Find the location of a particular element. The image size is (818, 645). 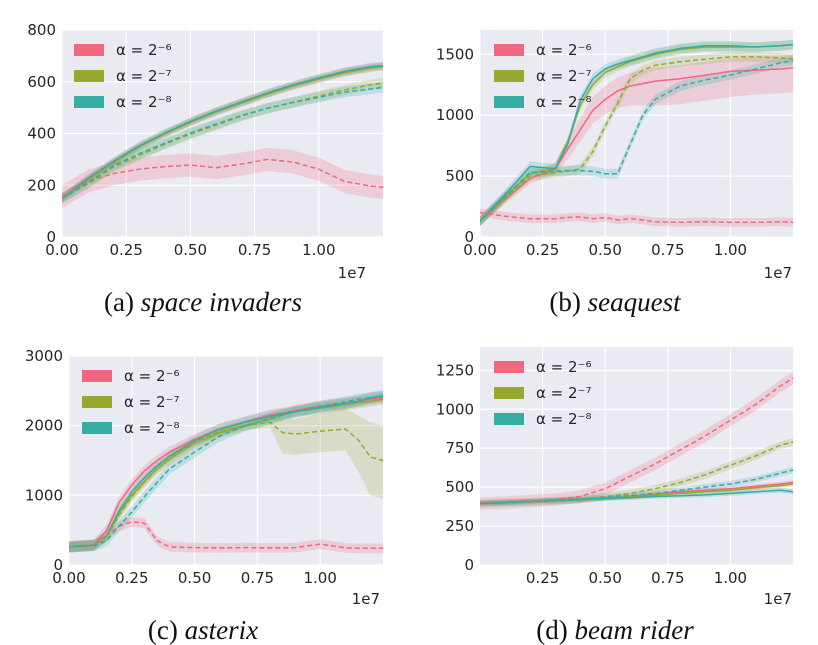

series-line-a6-solid is located at coordinates (636, 144).